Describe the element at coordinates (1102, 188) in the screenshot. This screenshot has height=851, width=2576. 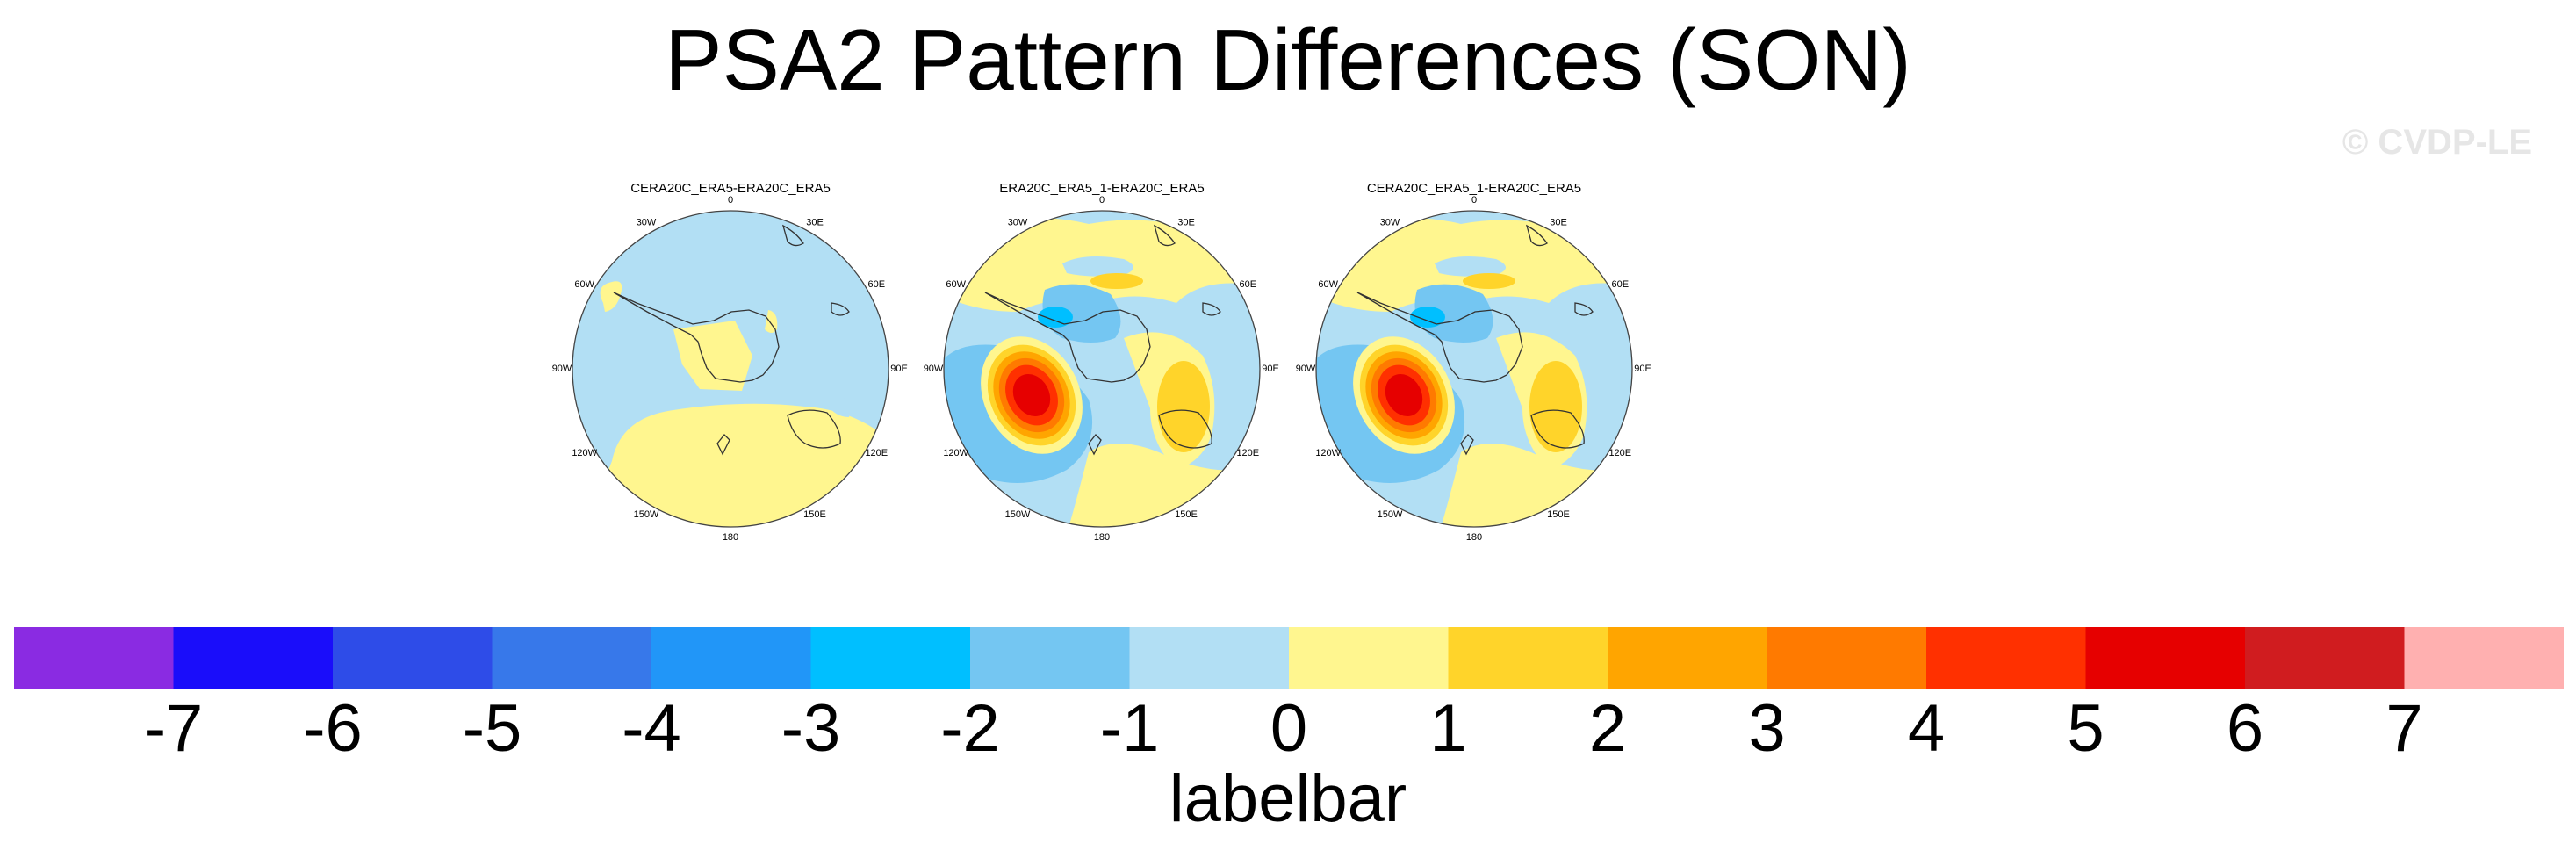
I see `panel-title: ERA20C_ERA5_1-ERA20C_ERA5` at that location.